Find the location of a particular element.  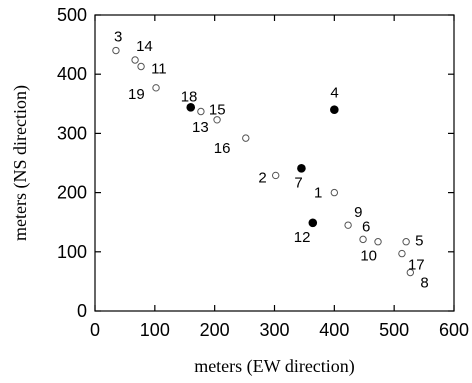

x-tick-label: 500 is located at coordinates (394, 330).